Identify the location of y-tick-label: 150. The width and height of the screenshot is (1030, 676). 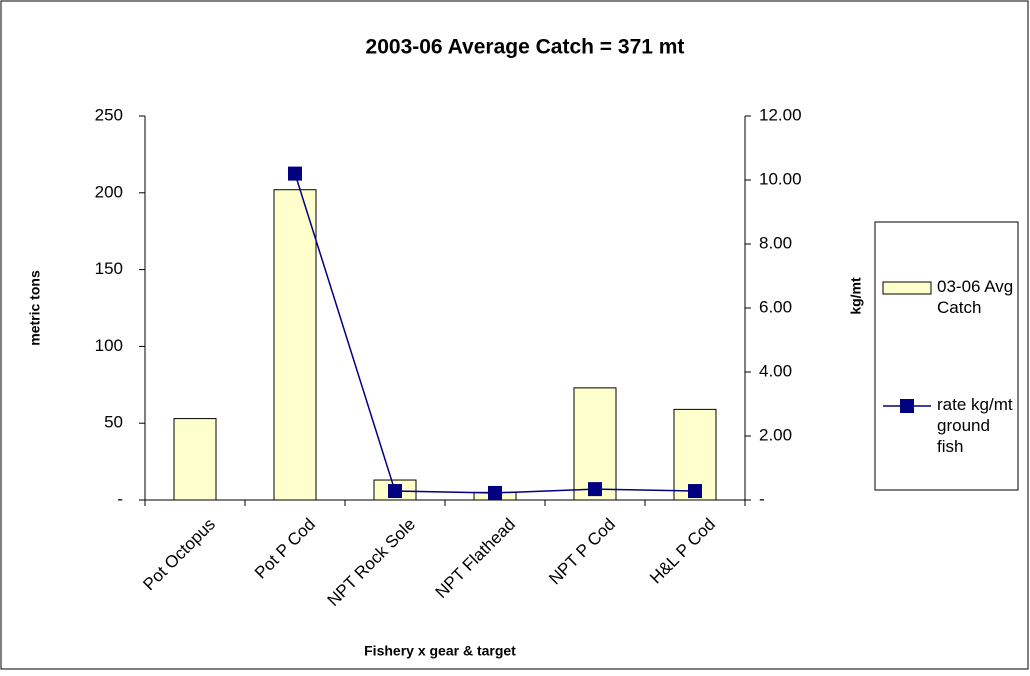
(109, 268).